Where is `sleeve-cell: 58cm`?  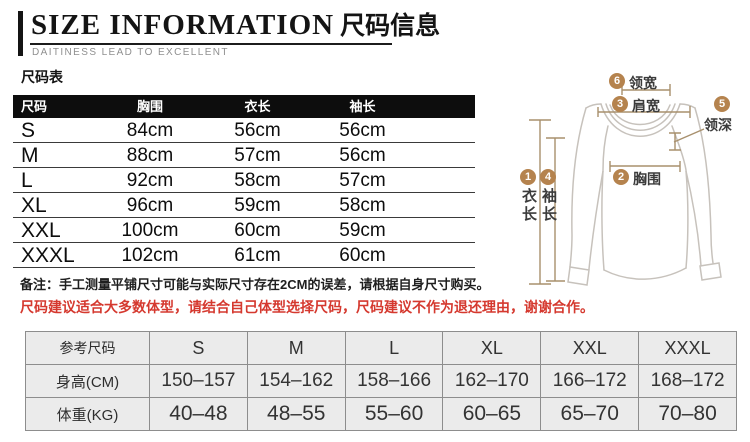 sleeve-cell: 58cm is located at coordinates (362, 205).